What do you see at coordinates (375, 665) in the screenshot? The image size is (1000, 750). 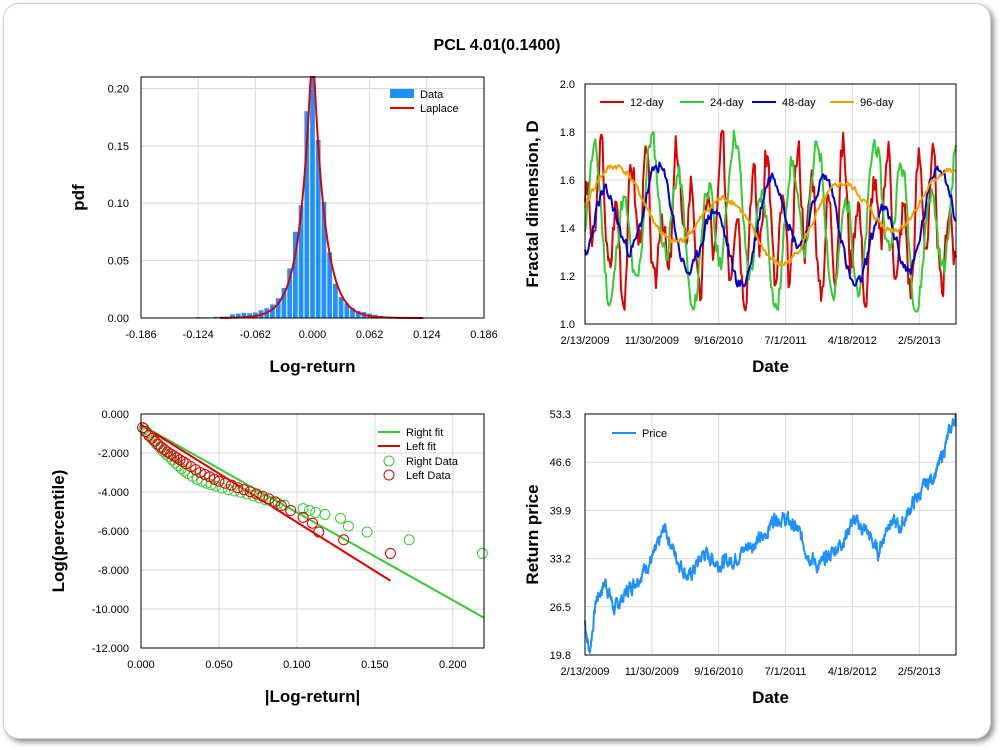 I see `tail-x-tick: 0.150` at bounding box center [375, 665].